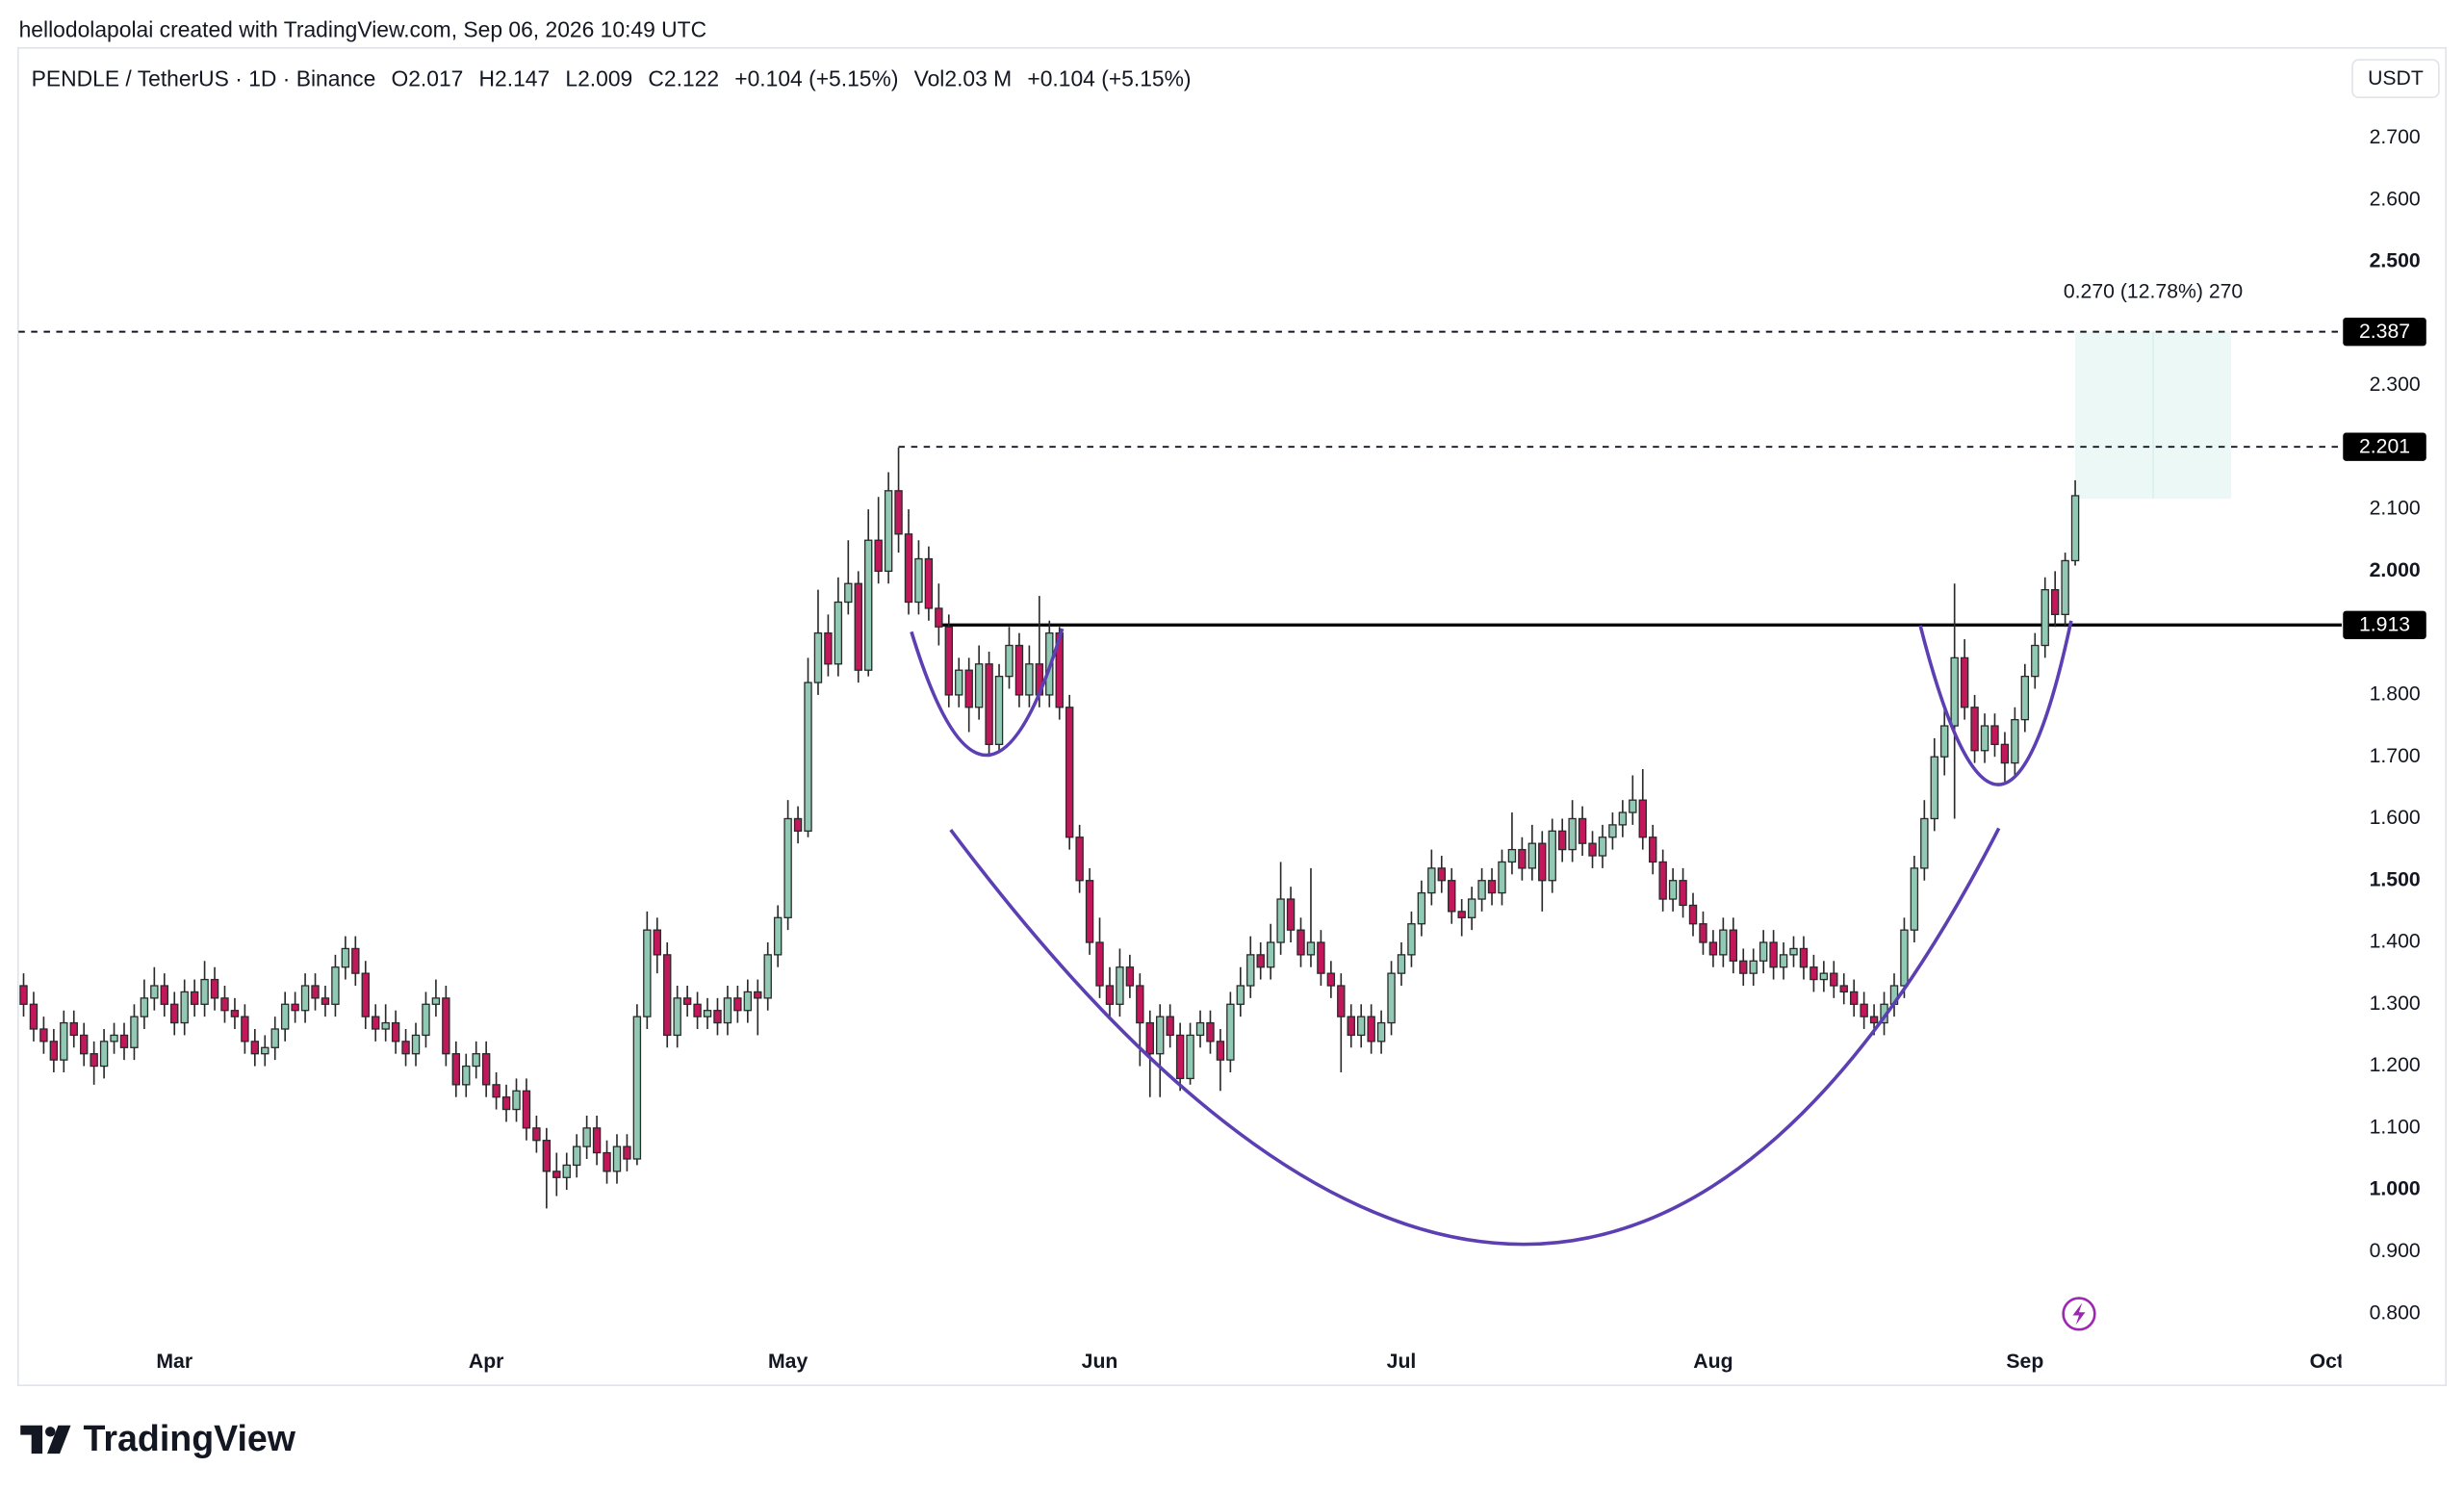 The width and height of the screenshot is (2464, 1493). Describe the element at coordinates (656, 77) in the screenshot. I see `ohlc-label: C` at that location.